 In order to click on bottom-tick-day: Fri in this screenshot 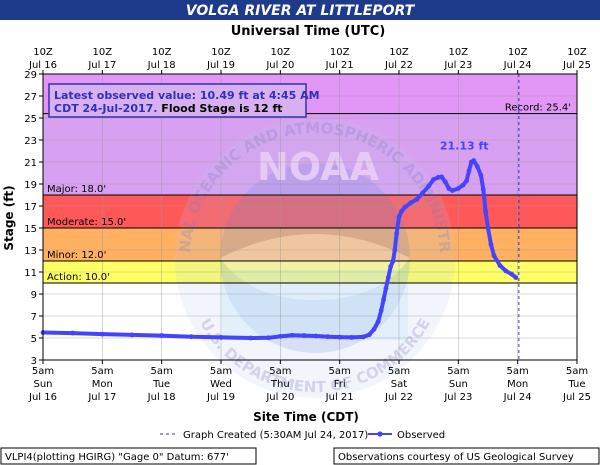, I will do `click(340, 384)`.